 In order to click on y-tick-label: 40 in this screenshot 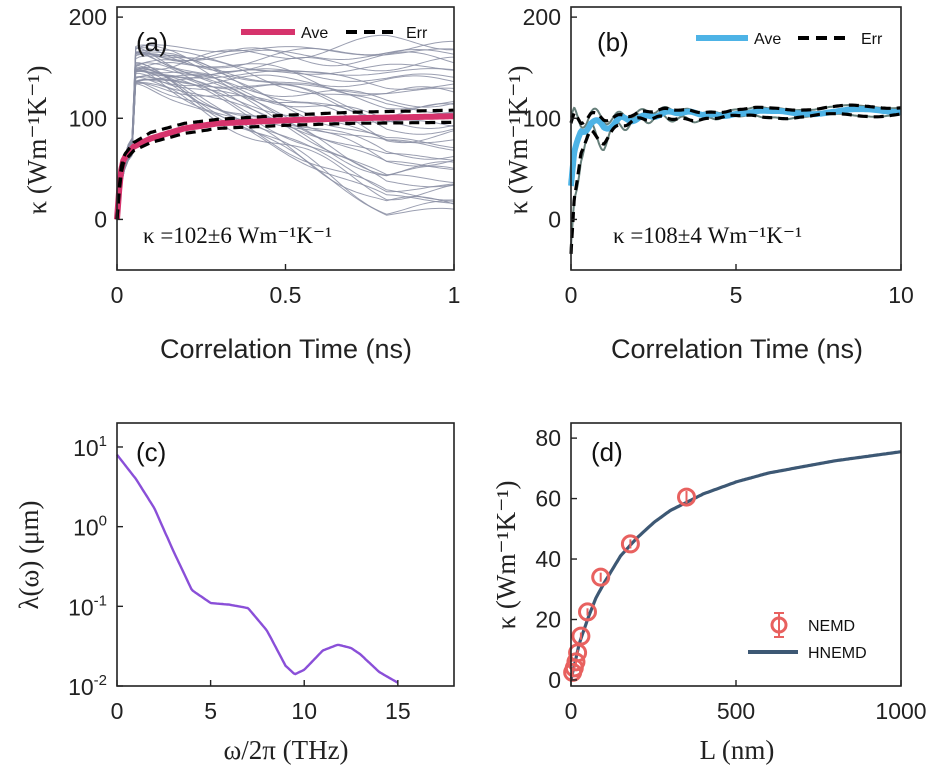, I will do `click(548, 559)`.